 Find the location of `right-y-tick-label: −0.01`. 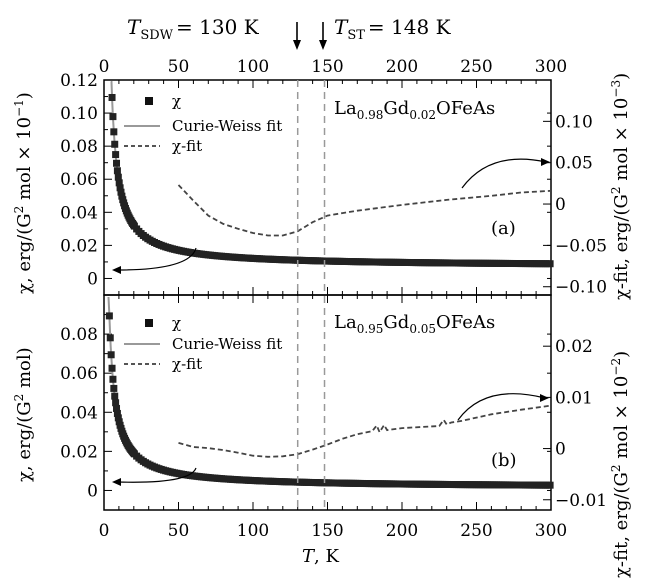

right-y-tick-label: −0.01 is located at coordinates (581, 501).